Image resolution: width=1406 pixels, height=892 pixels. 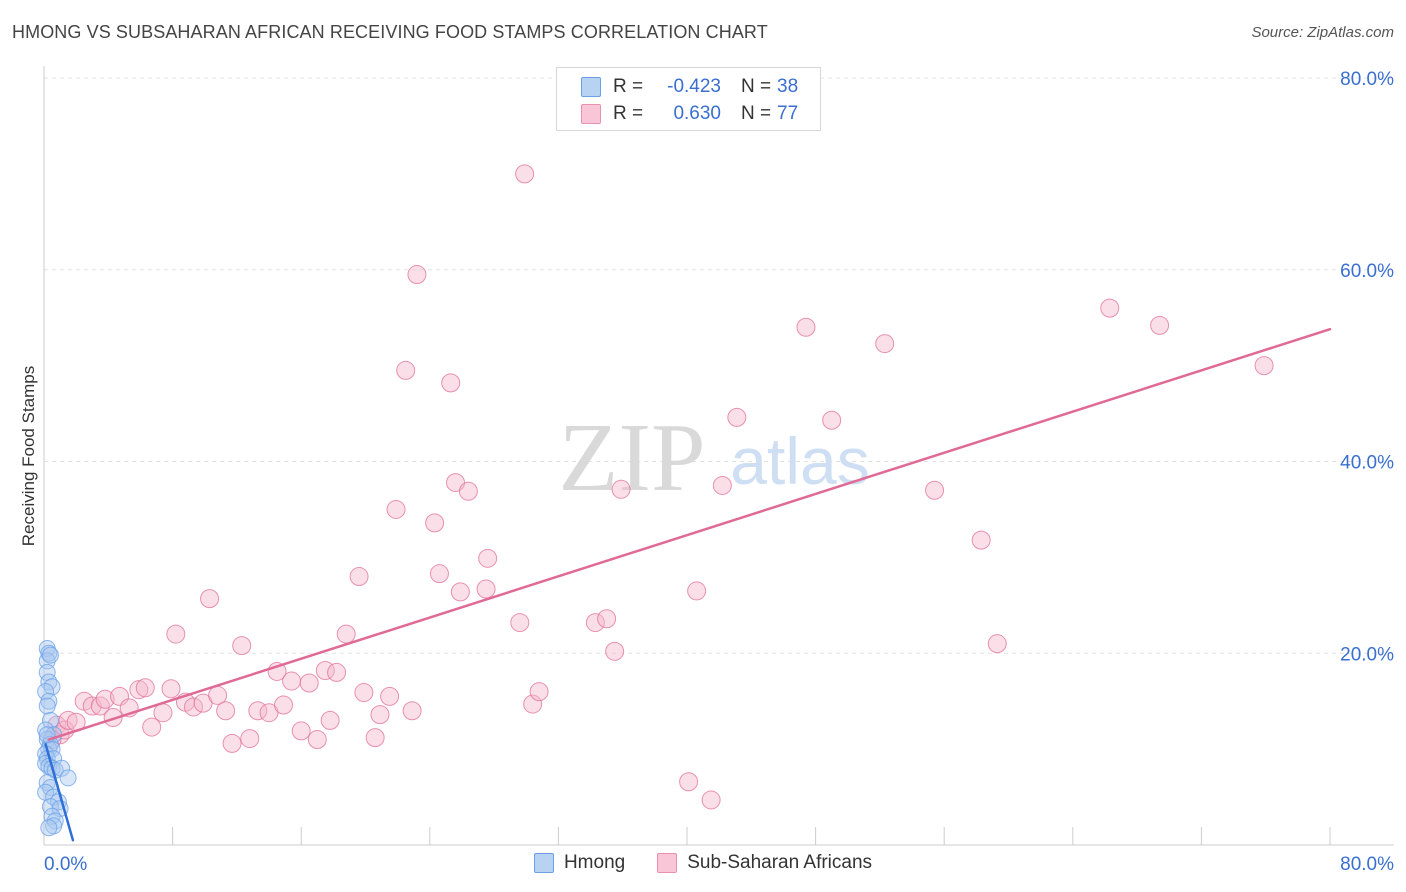 What do you see at coordinates (1367, 864) in the screenshot?
I see `x-tick-label-1: 80.0%` at bounding box center [1367, 864].